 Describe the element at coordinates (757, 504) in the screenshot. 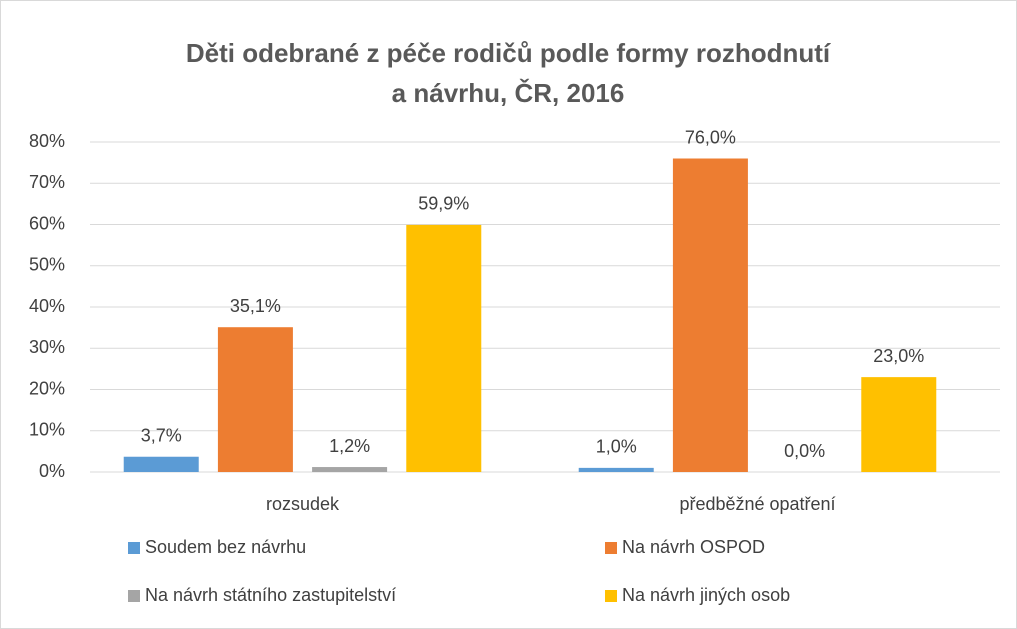

I see `x-tick-label: předběžné opatření` at that location.